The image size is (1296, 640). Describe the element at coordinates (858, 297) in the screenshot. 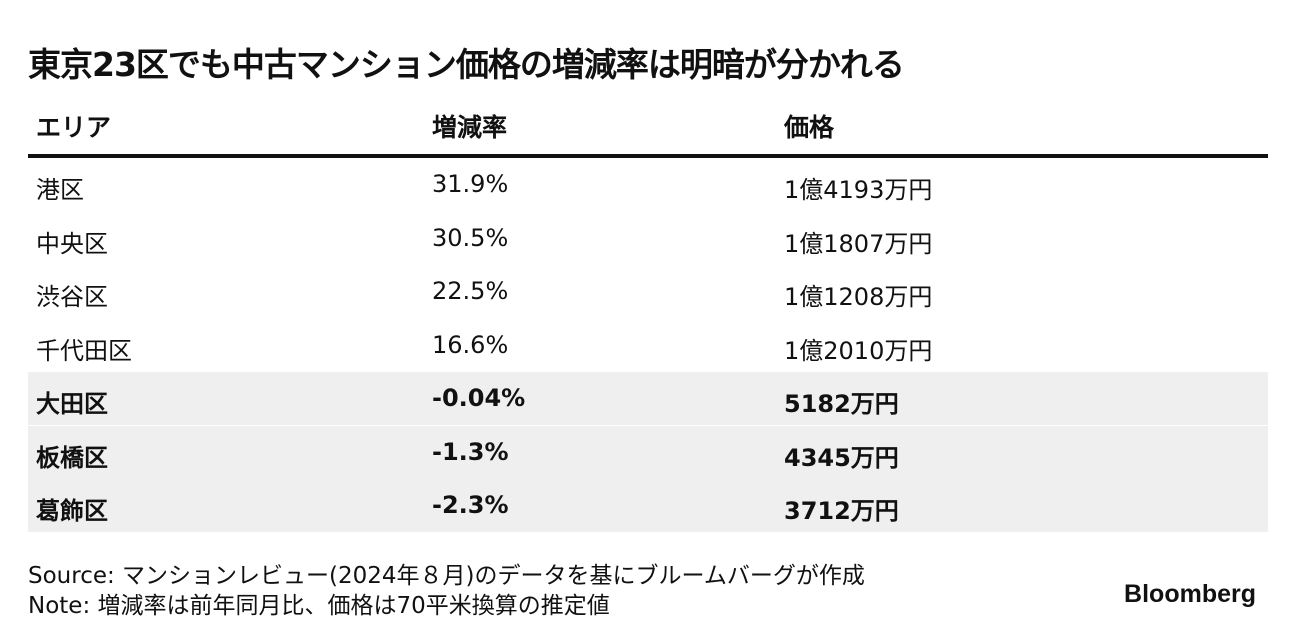

I see `table-cell: 1億1208万円` at that location.